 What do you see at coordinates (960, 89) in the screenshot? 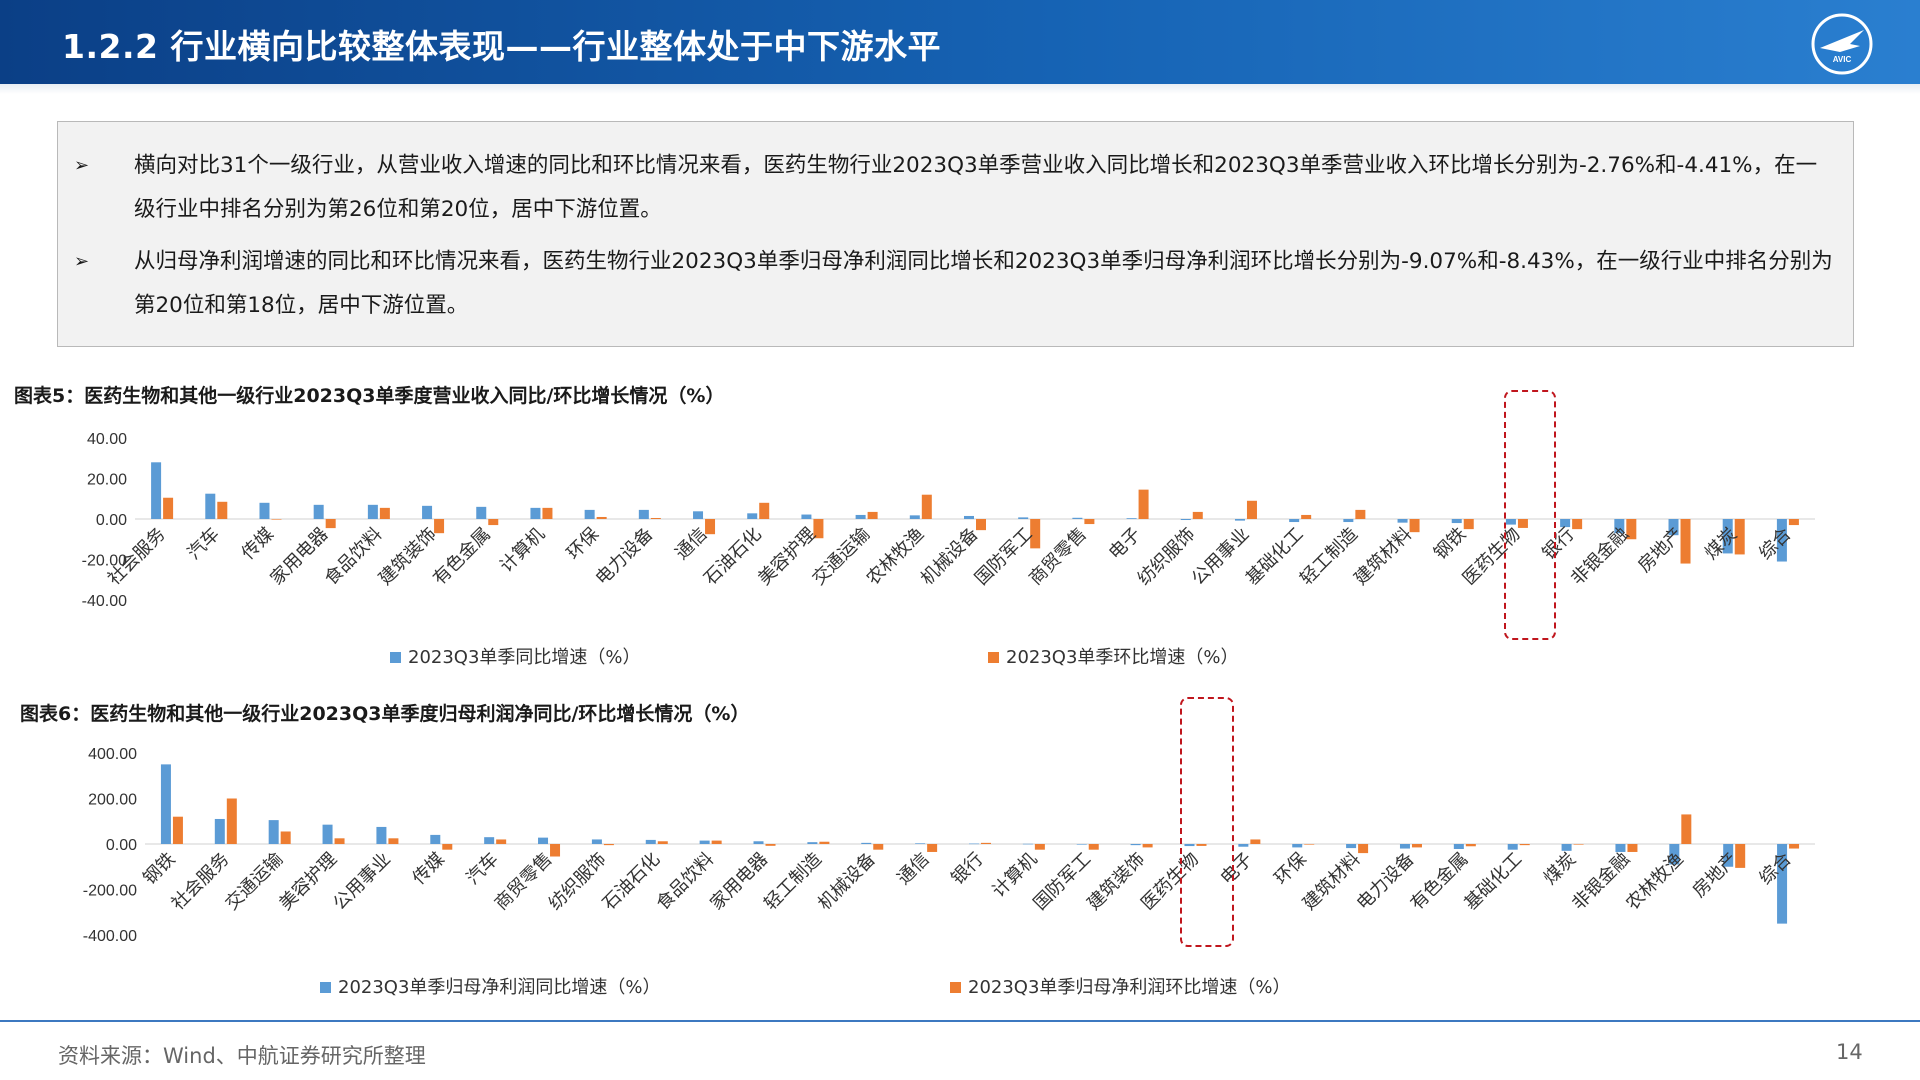
I see `header-shadow` at bounding box center [960, 89].